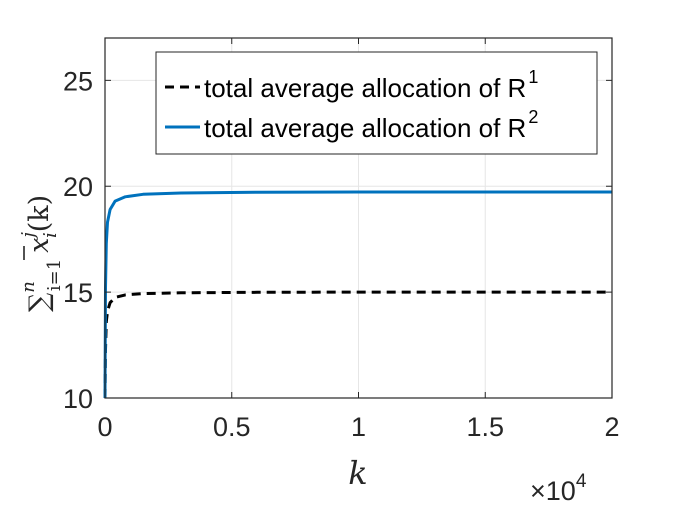 This screenshot has width=677, height=508. I want to click on y-label-var-sub: i, so click(50, 235).